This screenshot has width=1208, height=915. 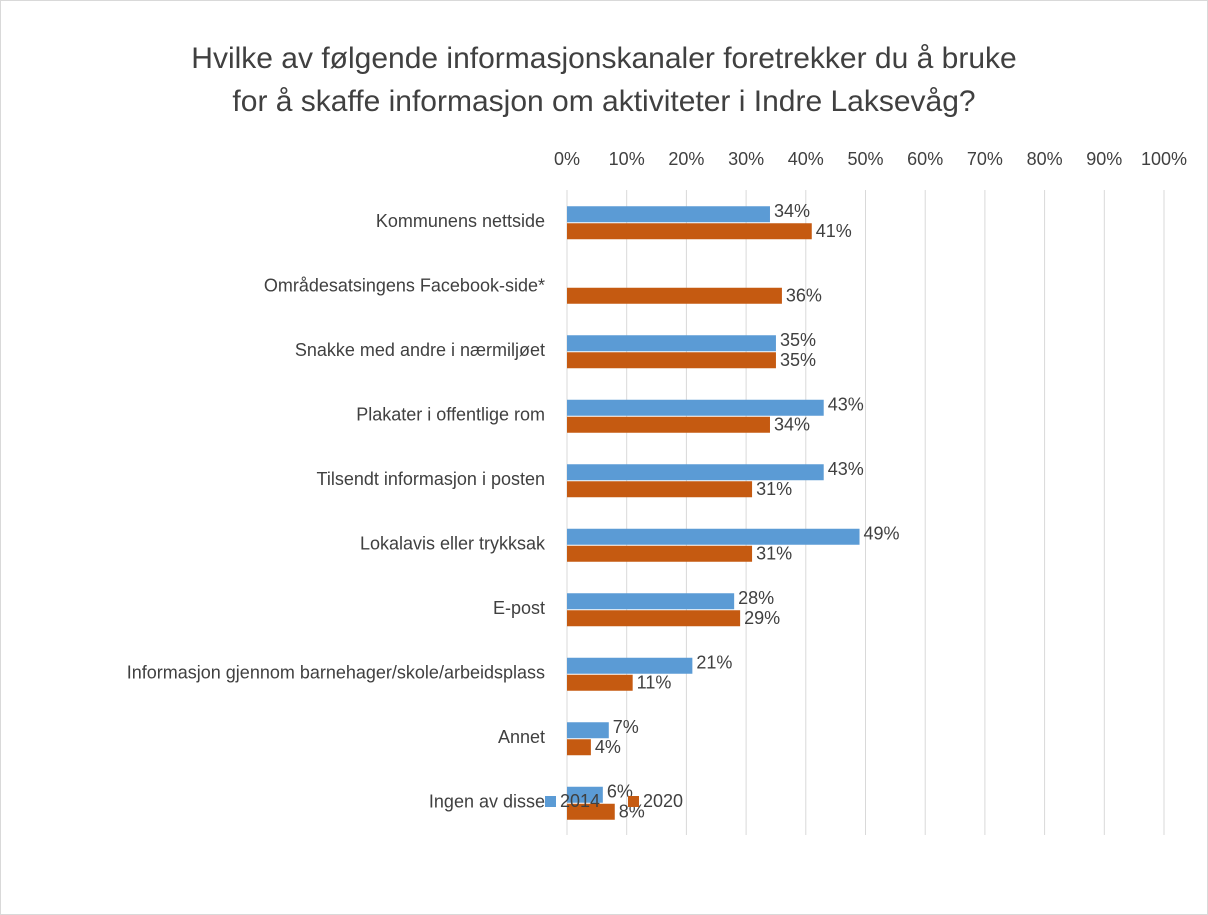 I want to click on data-label: 29%, so click(x=762, y=618).